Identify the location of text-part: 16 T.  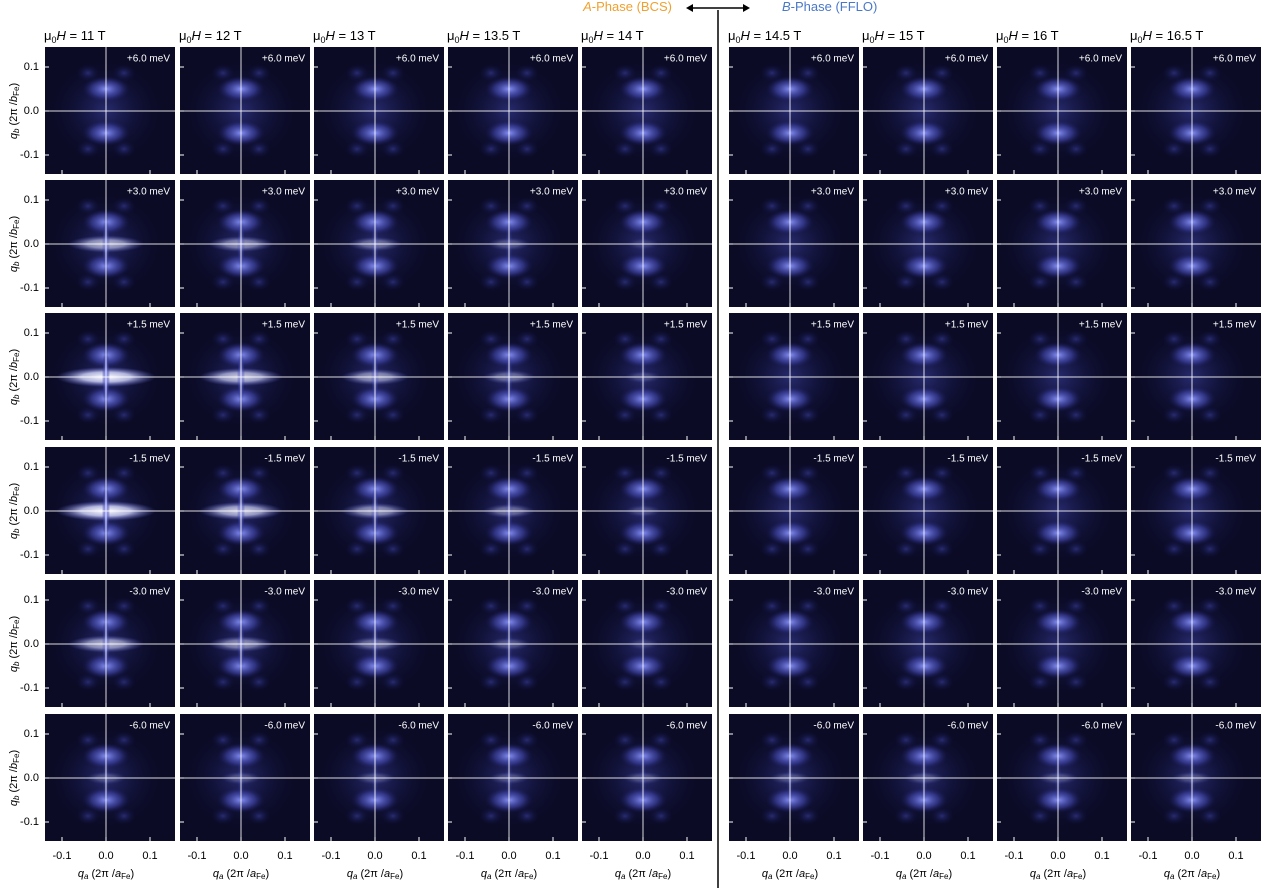
(1046, 35).